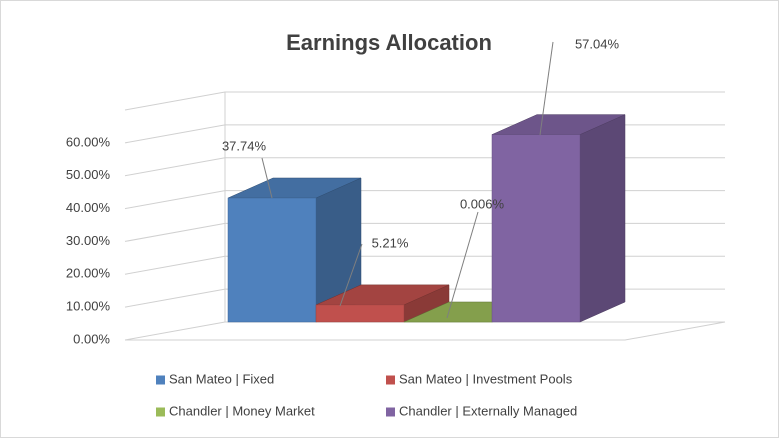 Image resolution: width=779 pixels, height=438 pixels. Describe the element at coordinates (88, 306) in the screenshot. I see `y-tick-label: 10.00%` at that location.